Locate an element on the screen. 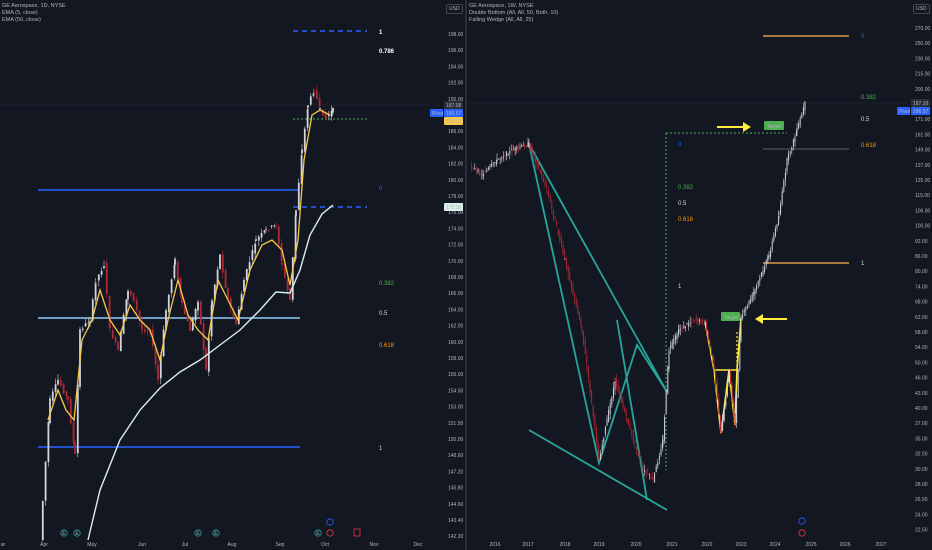 The width and height of the screenshot is (932, 550). pane-divider is located at coordinates (466, 275).